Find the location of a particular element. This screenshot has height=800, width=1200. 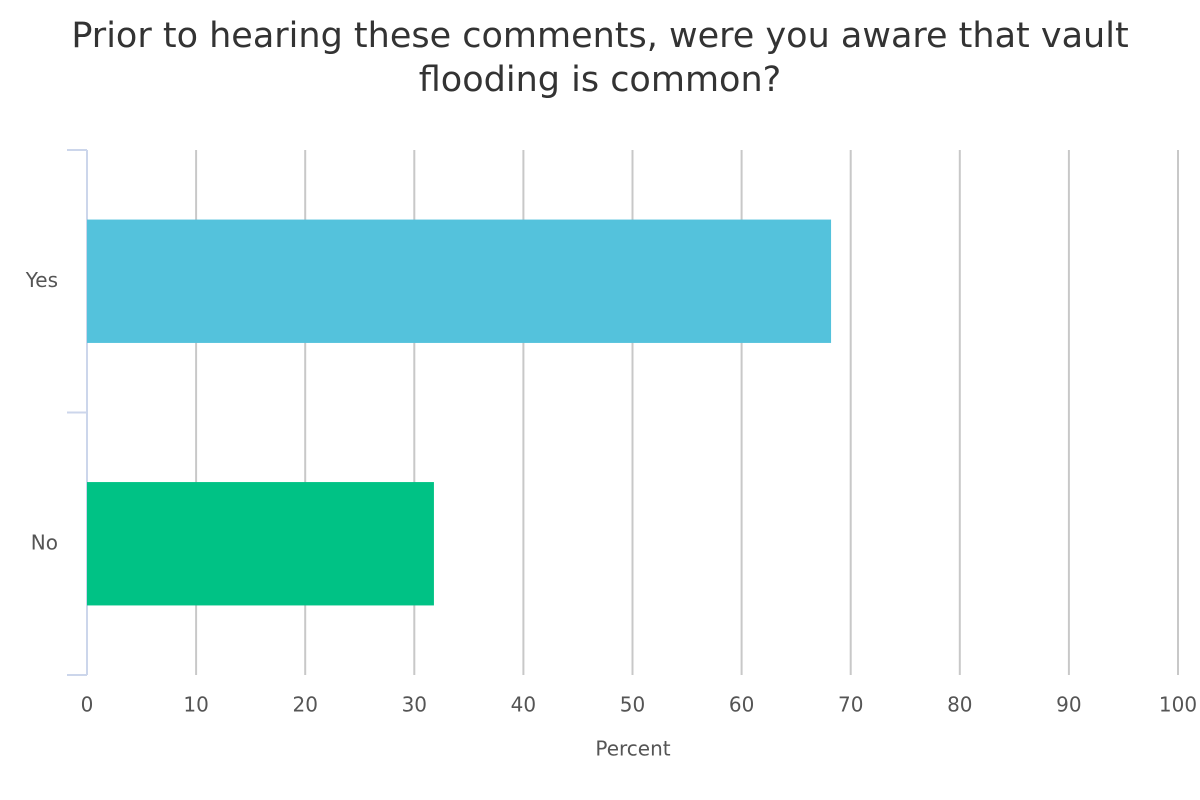

x-tick-label: 50 is located at coordinates (632, 705).